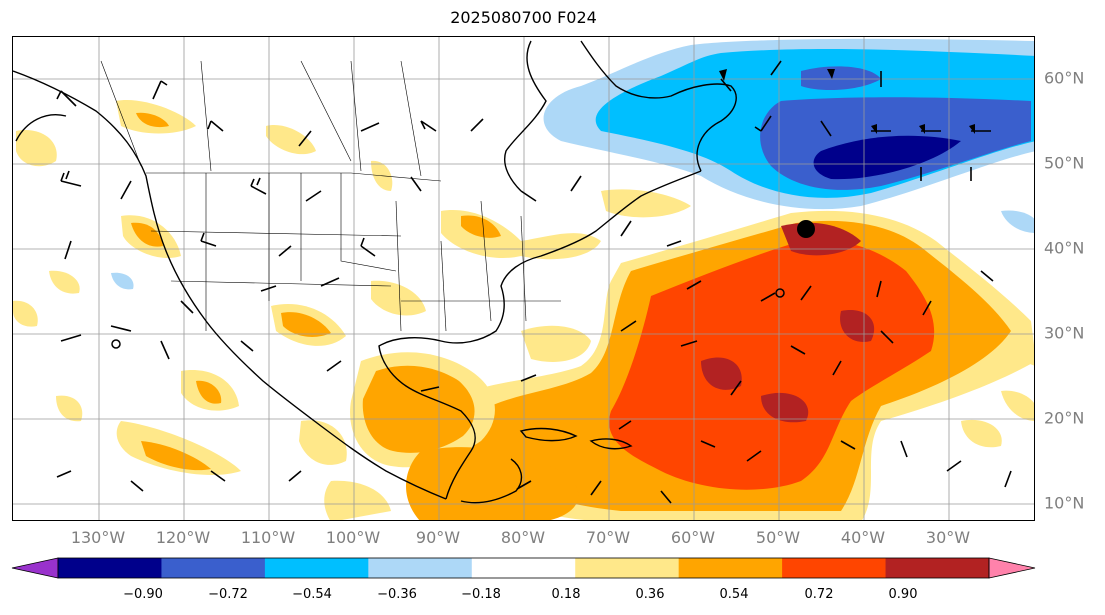 The image size is (1105, 615). What do you see at coordinates (1064, 163) in the screenshot?
I see `lat-label-50n: 50°N` at bounding box center [1064, 163].